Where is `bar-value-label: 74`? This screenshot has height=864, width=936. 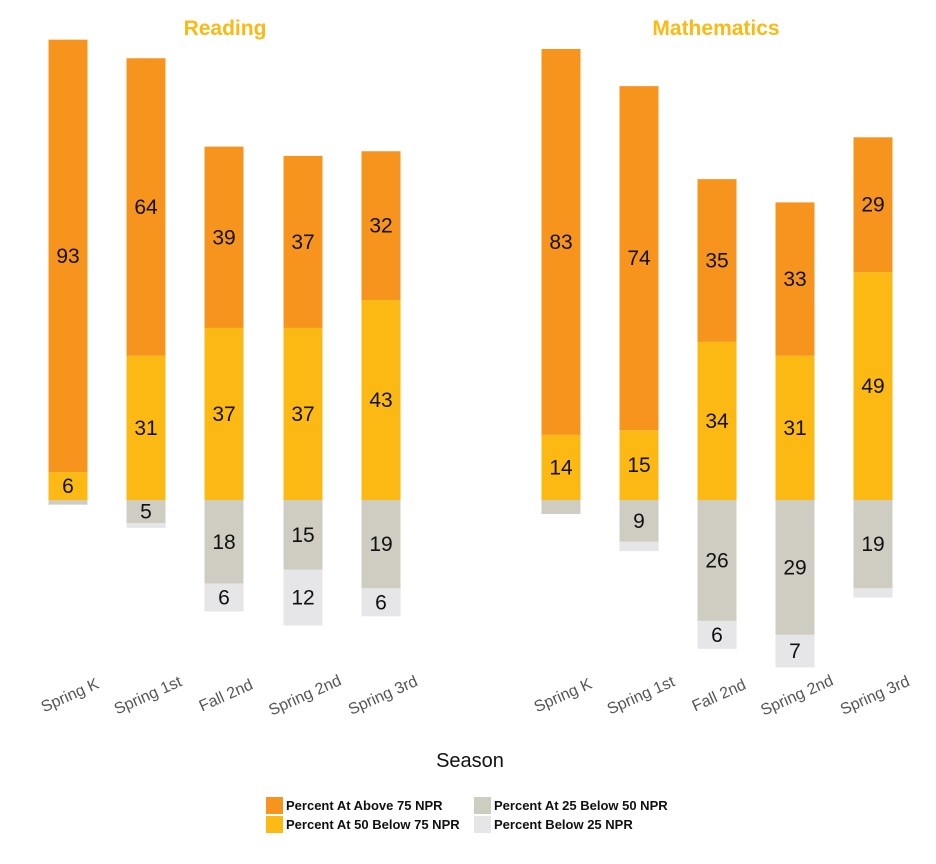
bar-value-label: 74 is located at coordinates (639, 258).